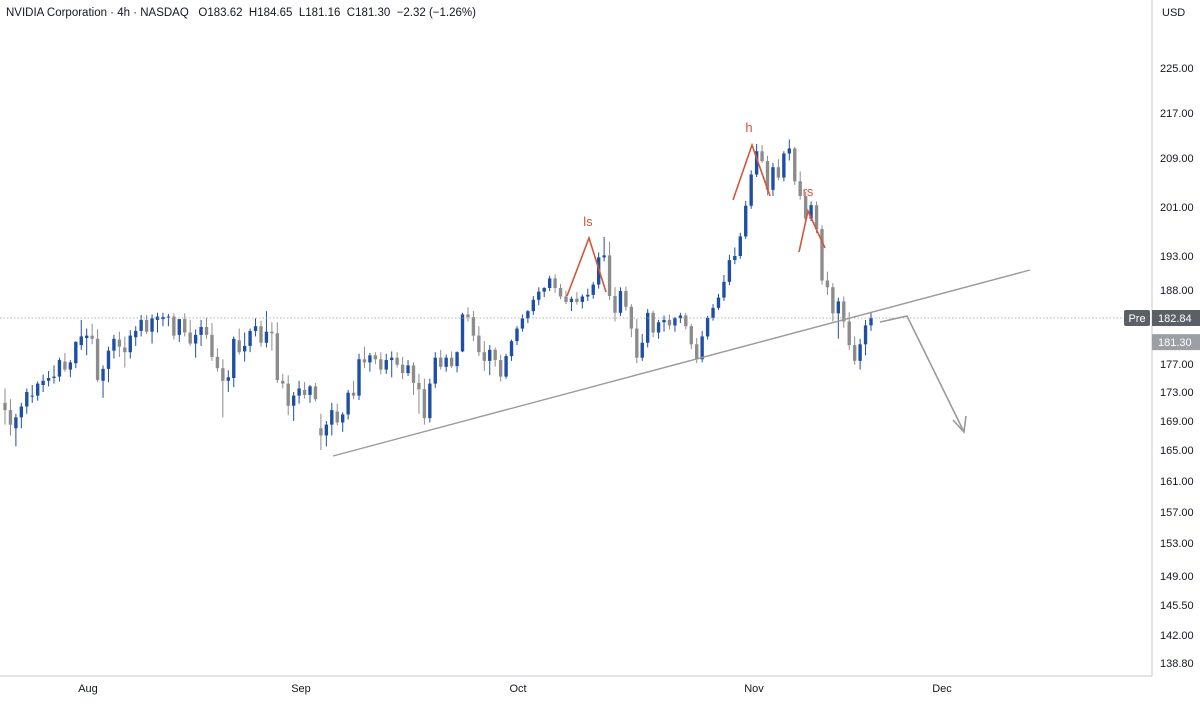  What do you see at coordinates (1177, 291) in the screenshot?
I see `y-tick-label: 188.00` at bounding box center [1177, 291].